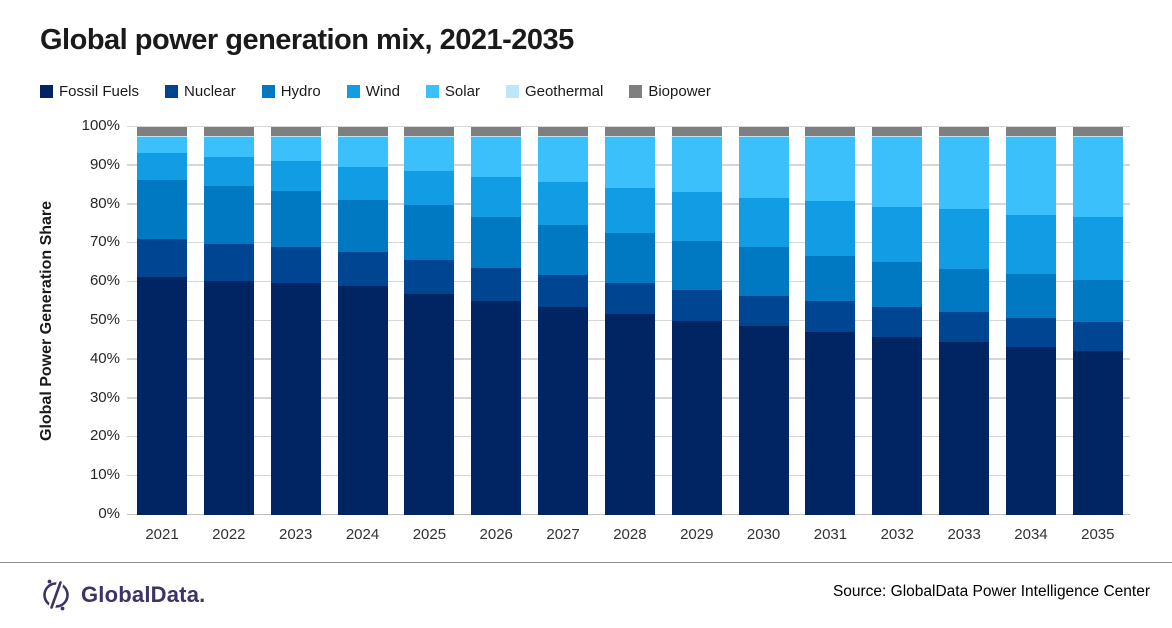  I want to click on bar-2021, so click(162, 321).